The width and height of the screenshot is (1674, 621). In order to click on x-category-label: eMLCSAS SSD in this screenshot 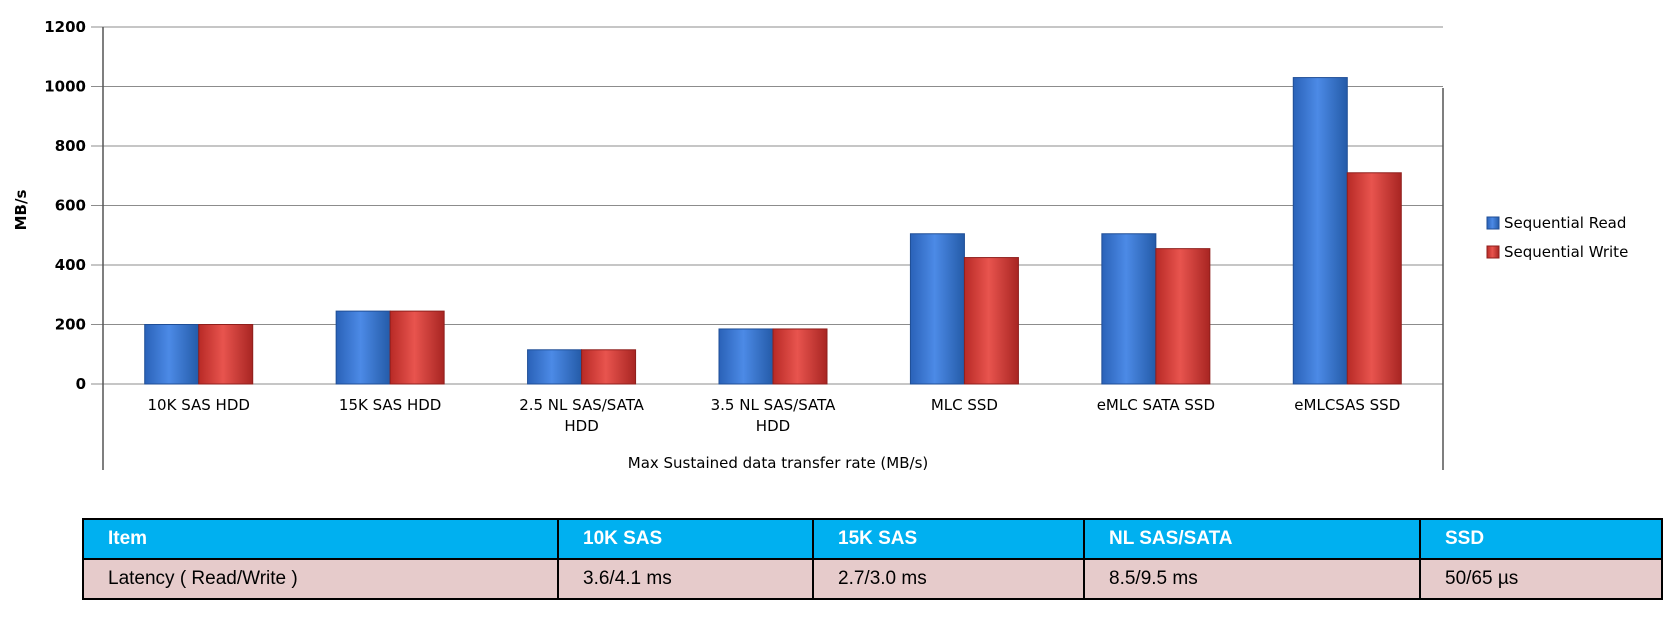, I will do `click(1347, 405)`.